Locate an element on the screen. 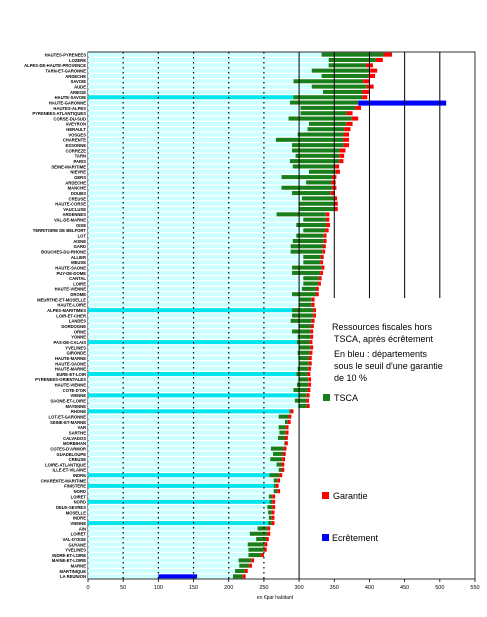  y-tick-label: GARD is located at coordinates (80, 246).